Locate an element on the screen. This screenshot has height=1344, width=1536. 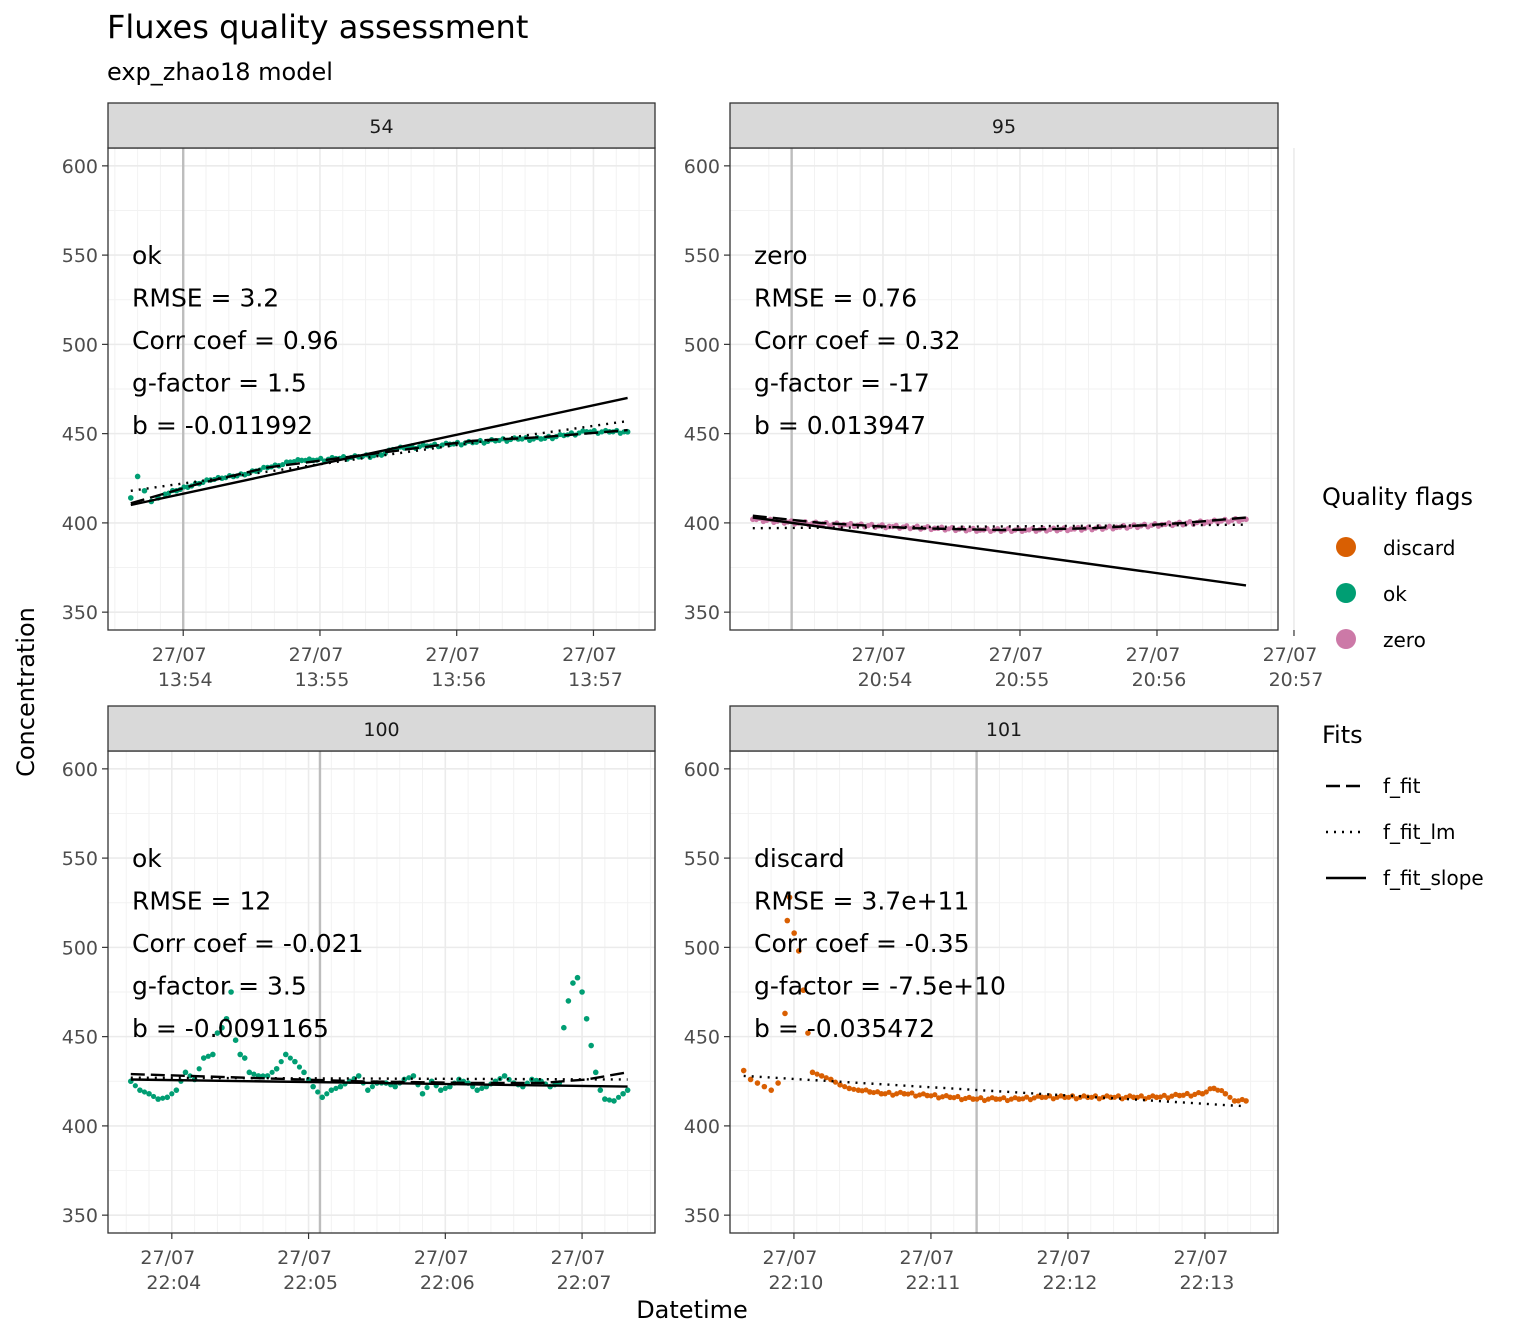
y-axis-label: Concentration is located at coordinates (26, 692).